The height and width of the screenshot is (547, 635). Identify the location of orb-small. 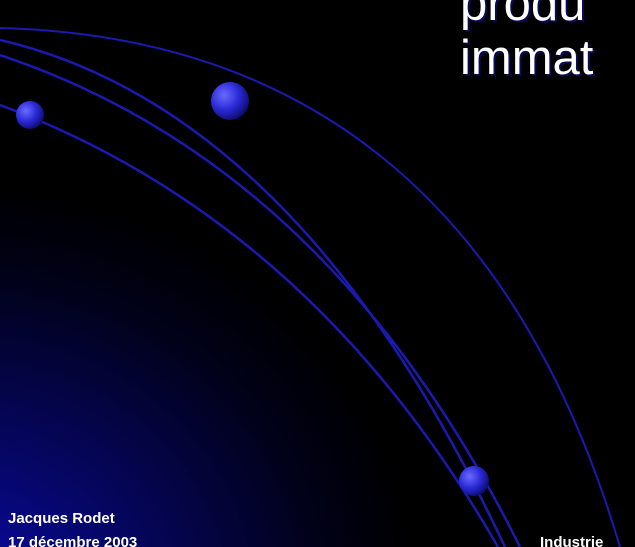
(30, 115).